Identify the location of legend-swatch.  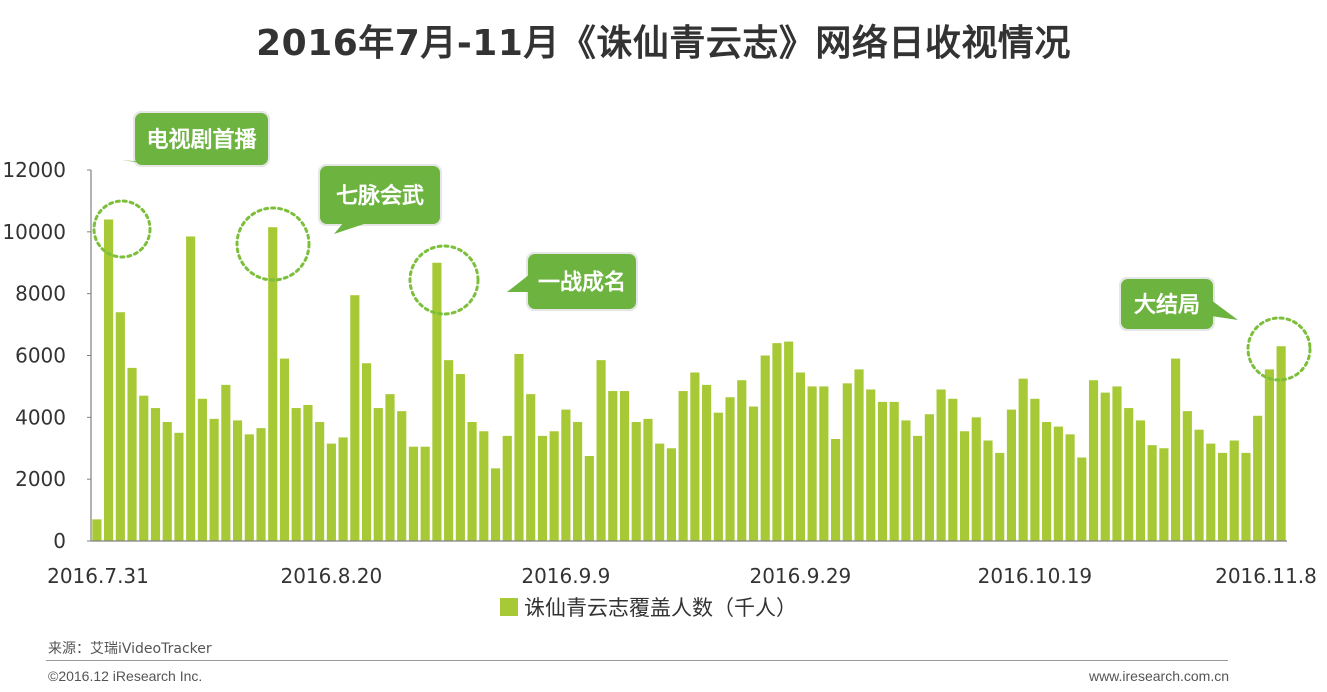
(509, 607).